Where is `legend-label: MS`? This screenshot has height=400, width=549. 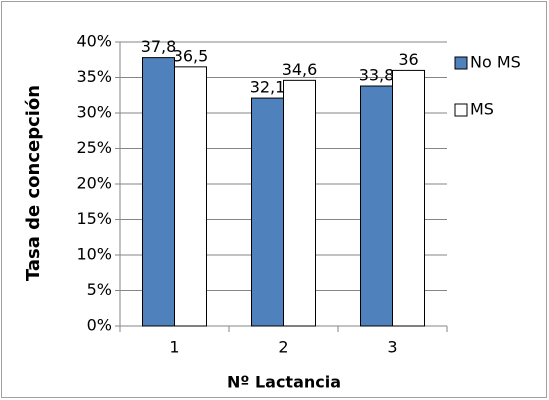
legend-label: MS is located at coordinates (482, 109).